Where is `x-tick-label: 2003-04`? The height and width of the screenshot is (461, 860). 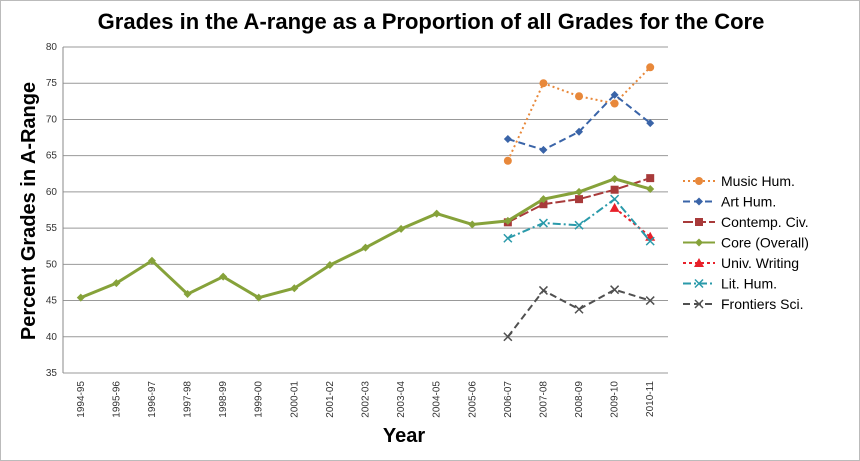 x-tick-label: 2003-04 is located at coordinates (401, 399).